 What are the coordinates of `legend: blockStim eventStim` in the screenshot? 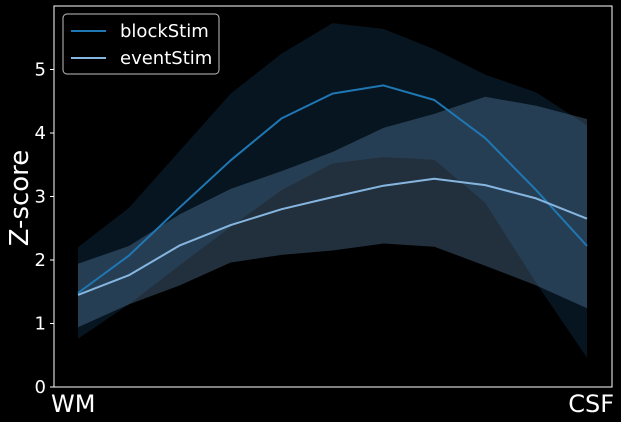 It's located at (141, 44).